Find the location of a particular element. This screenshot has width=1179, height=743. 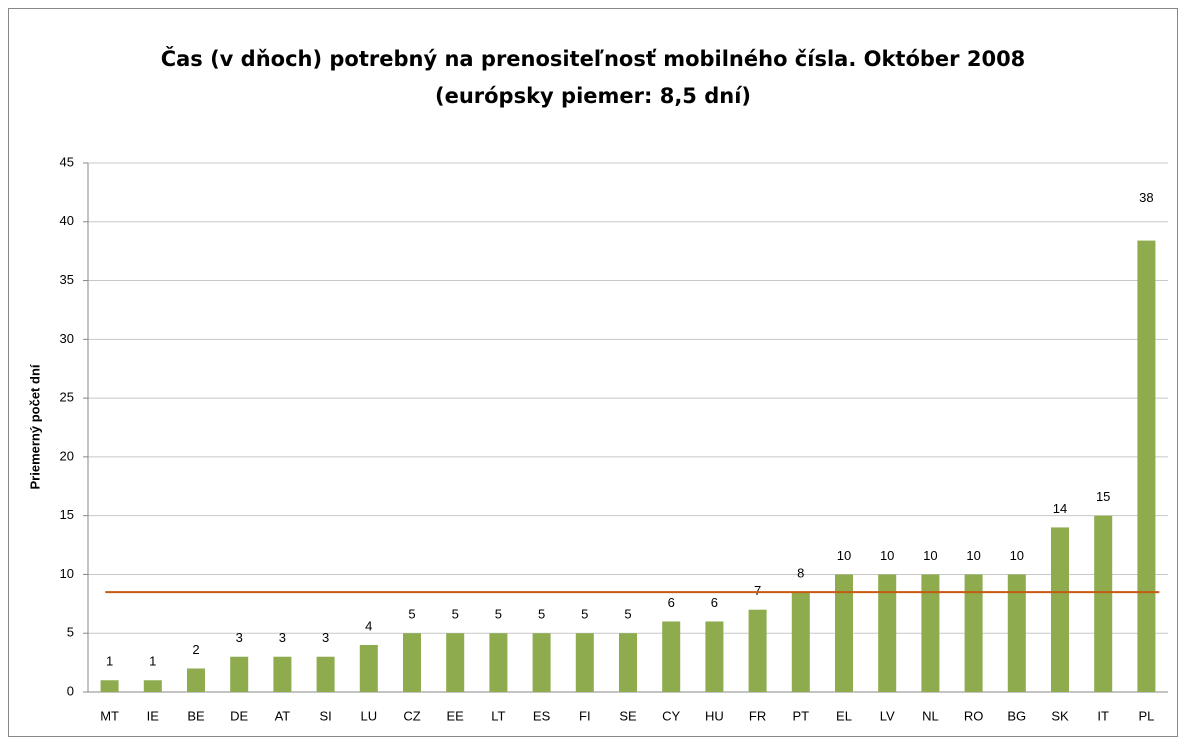

x-tick-label: LV is located at coordinates (887, 715).